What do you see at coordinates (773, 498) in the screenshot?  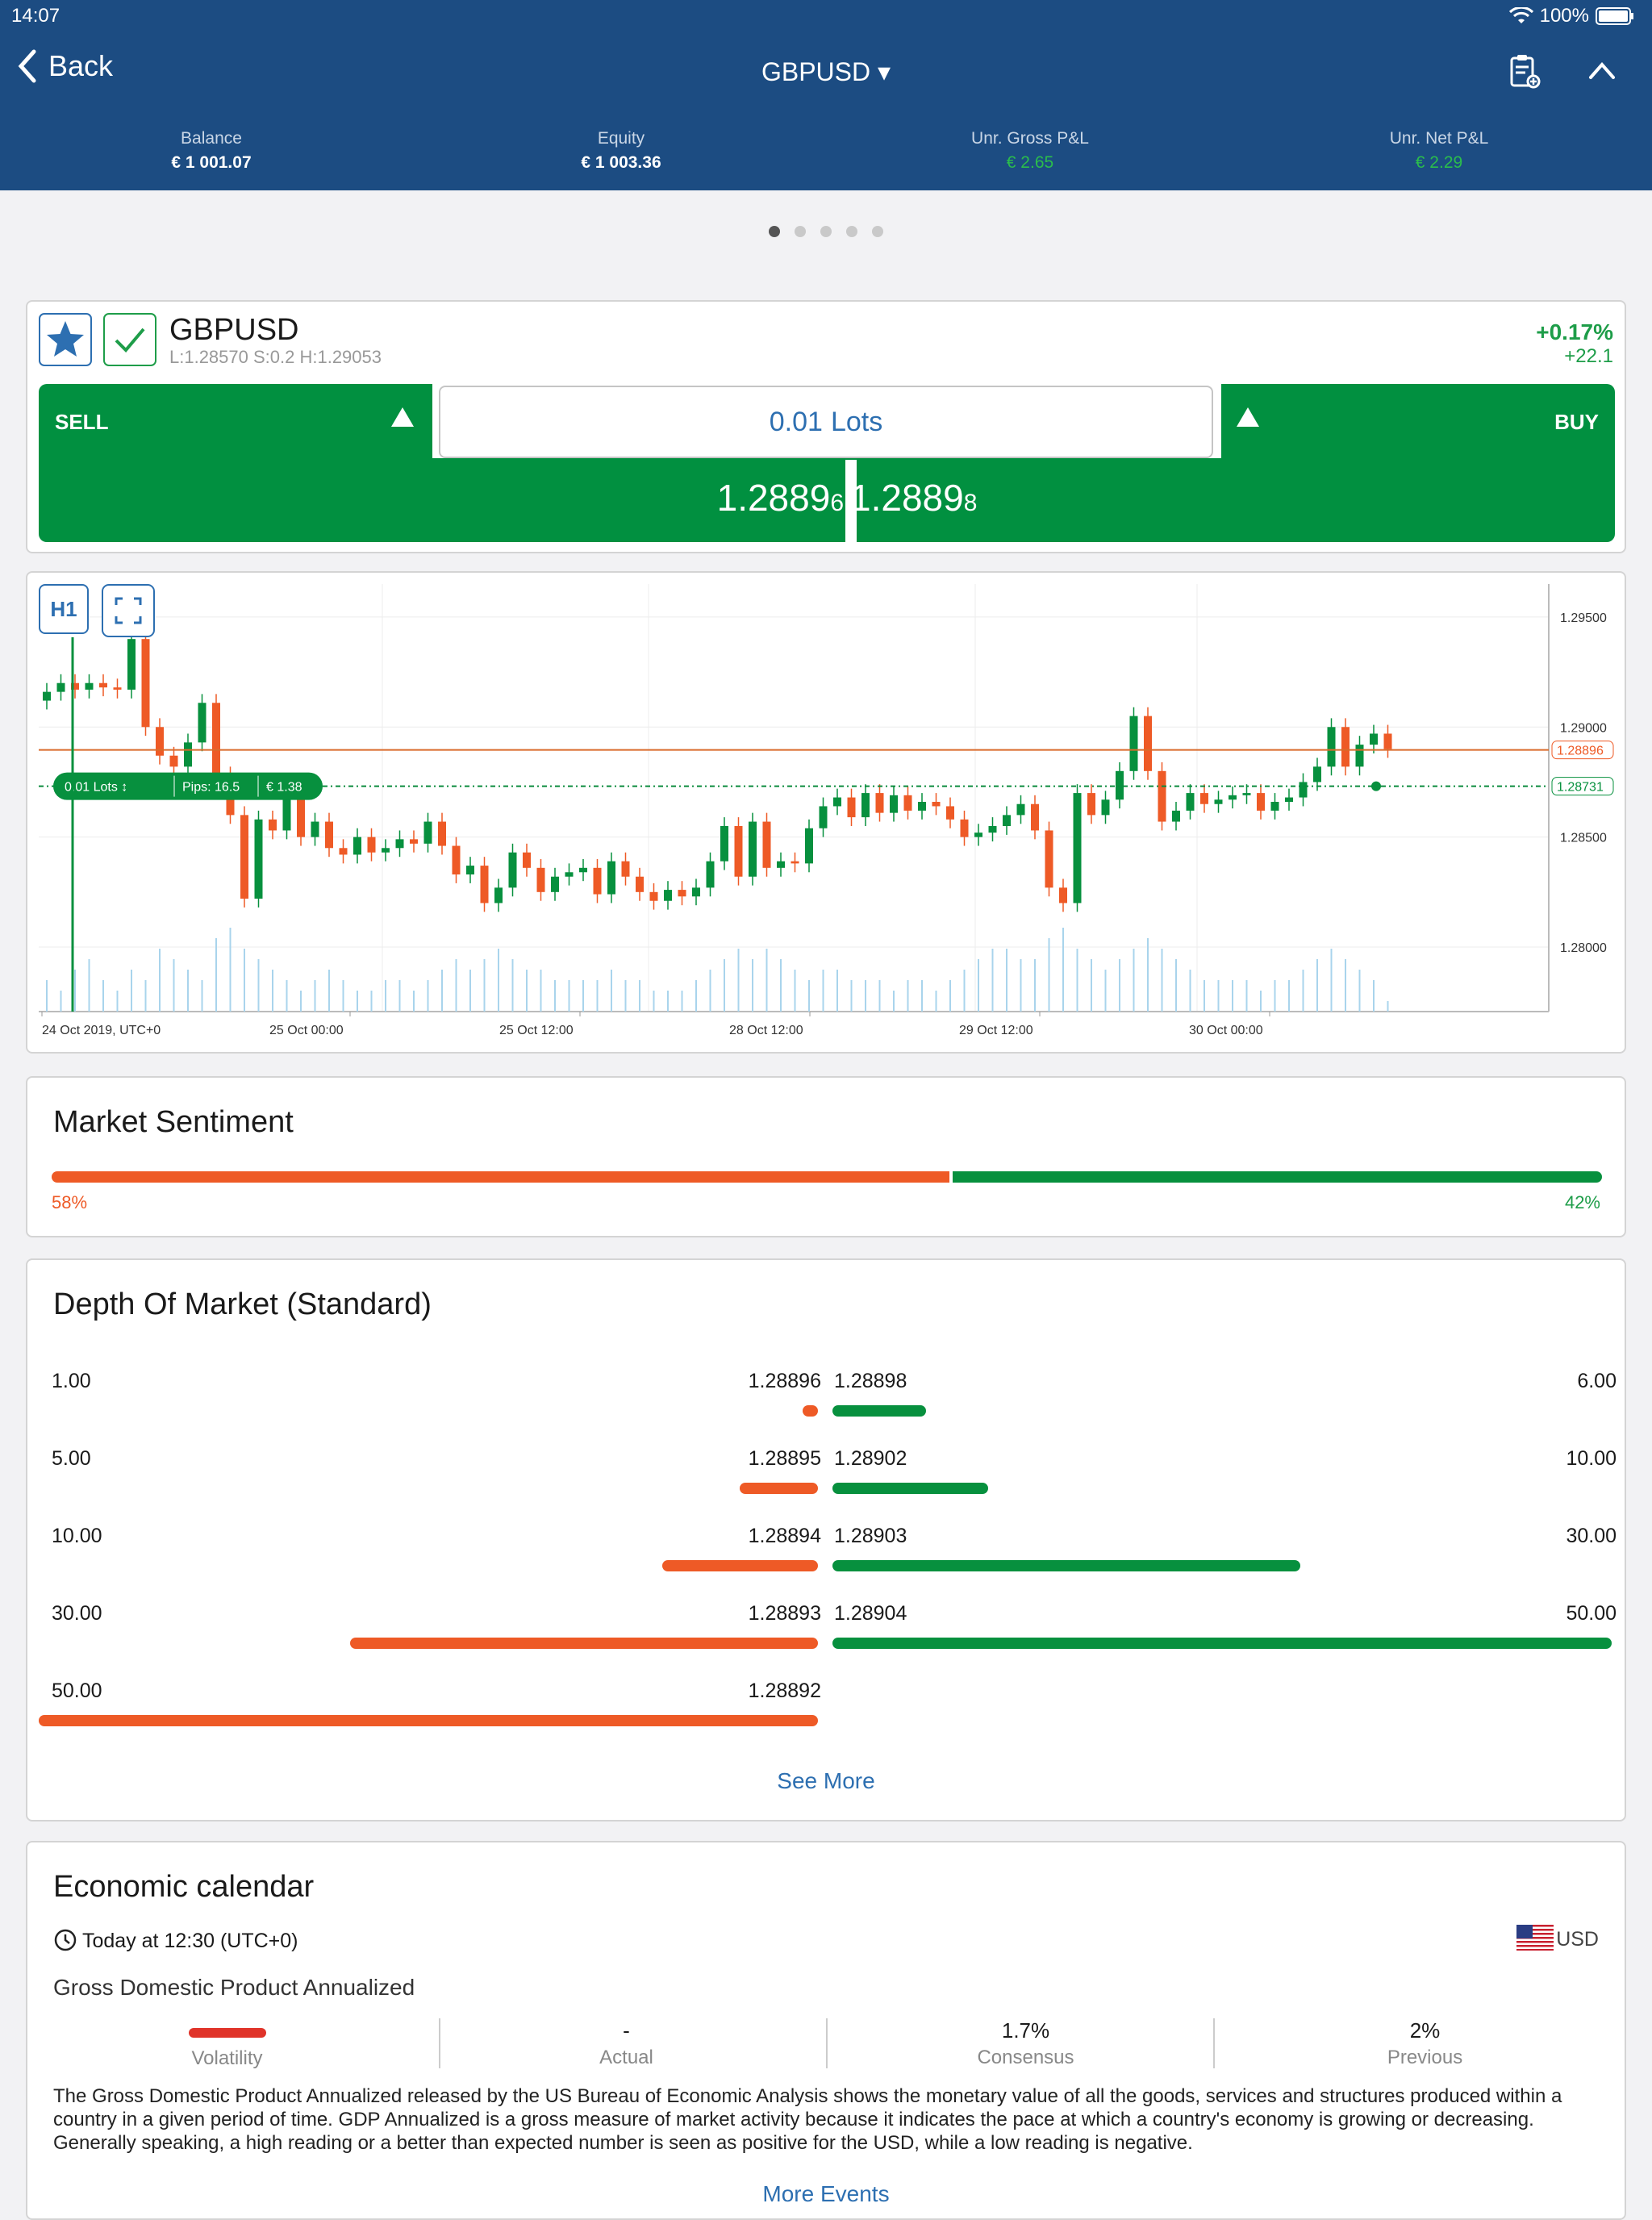 I see `sell-price-main: 1.2889` at bounding box center [773, 498].